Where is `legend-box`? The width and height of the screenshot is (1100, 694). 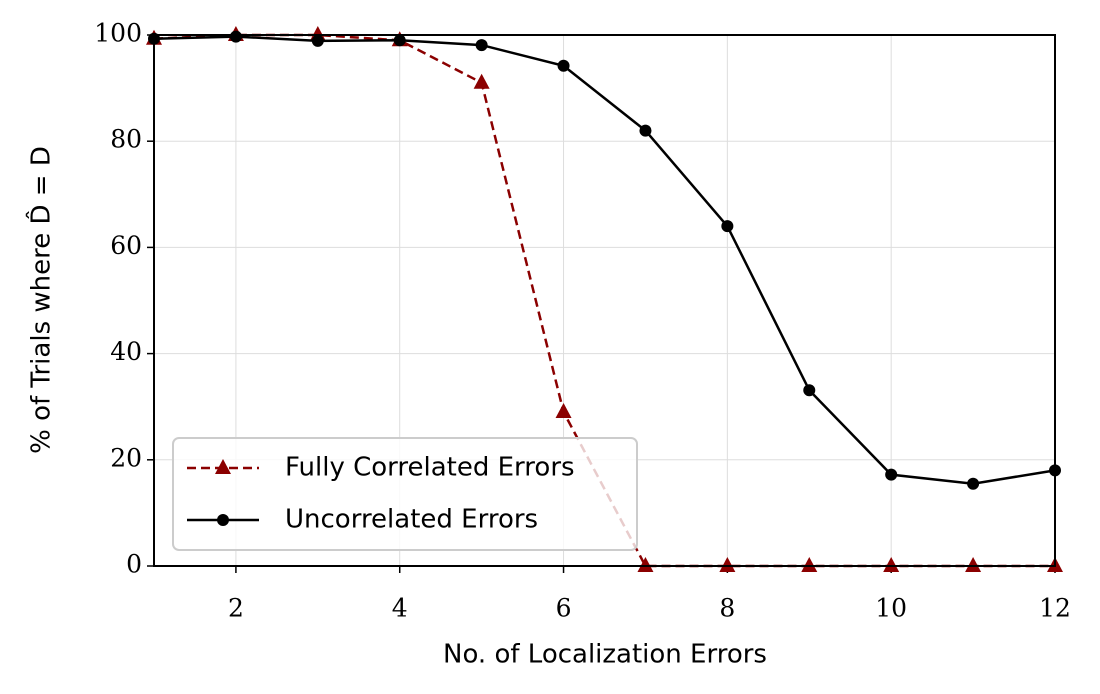
legend-box is located at coordinates (405, 494).